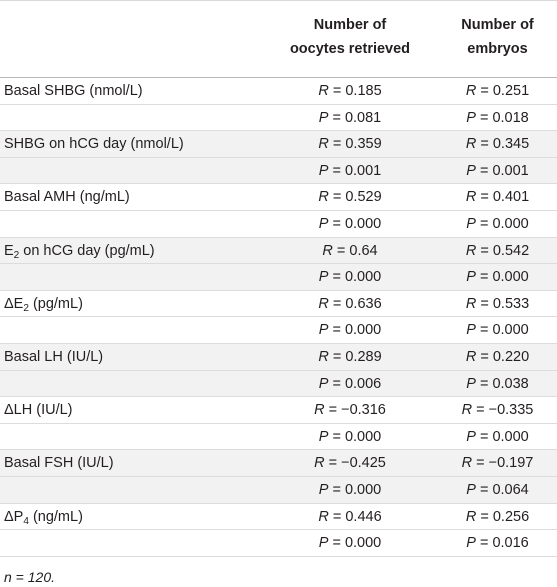  What do you see at coordinates (278, 171) in the screenshot?
I see `table-row: P = 0.001 P = 0.001` at bounding box center [278, 171].